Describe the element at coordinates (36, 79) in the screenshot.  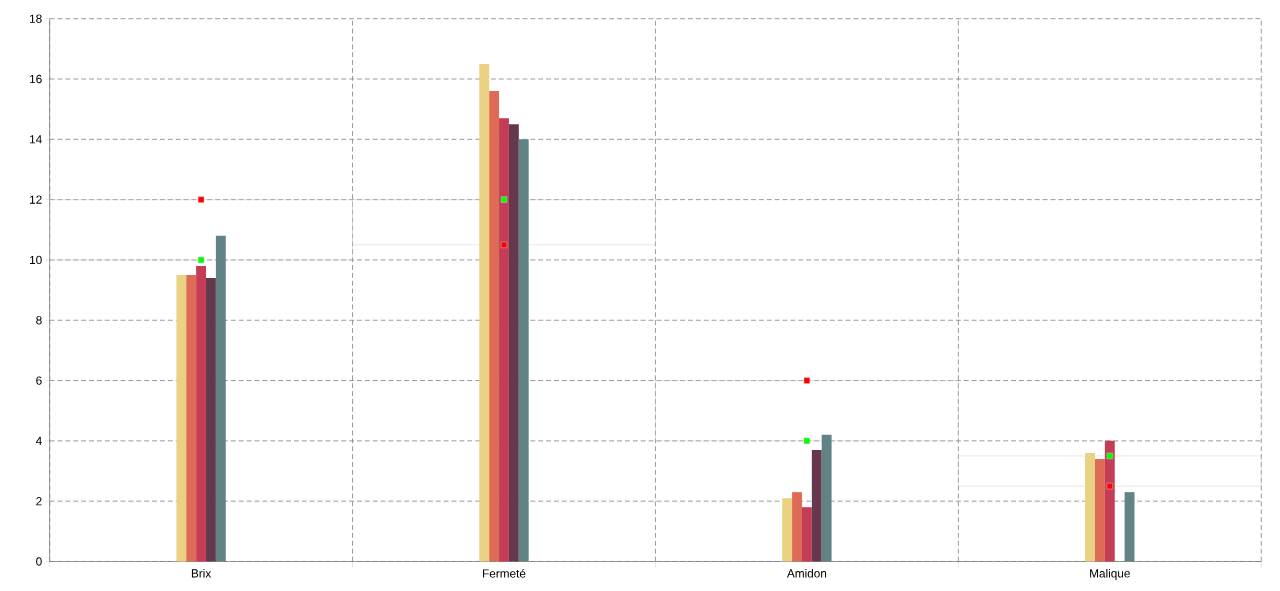
I see `y-tick-label: 16` at that location.